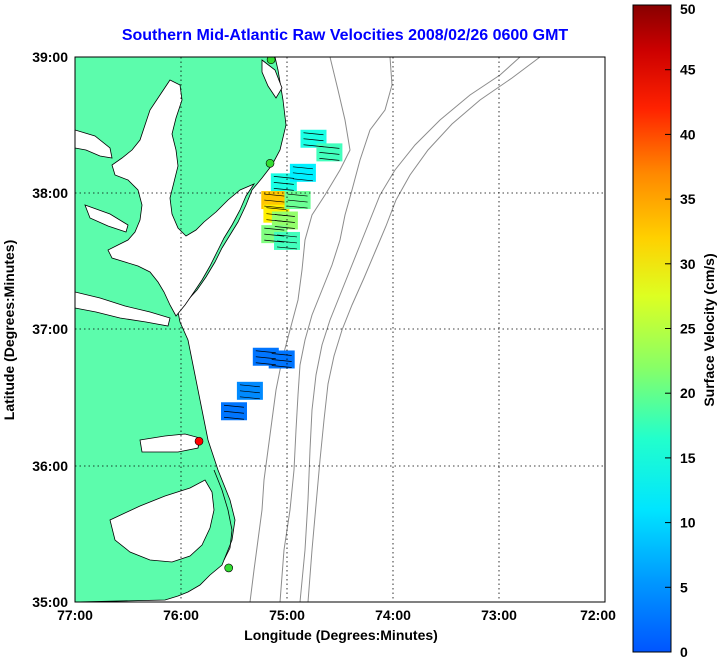 The image size is (724, 659). I want to click on colorbar-tick-label: 10, so click(688, 523).